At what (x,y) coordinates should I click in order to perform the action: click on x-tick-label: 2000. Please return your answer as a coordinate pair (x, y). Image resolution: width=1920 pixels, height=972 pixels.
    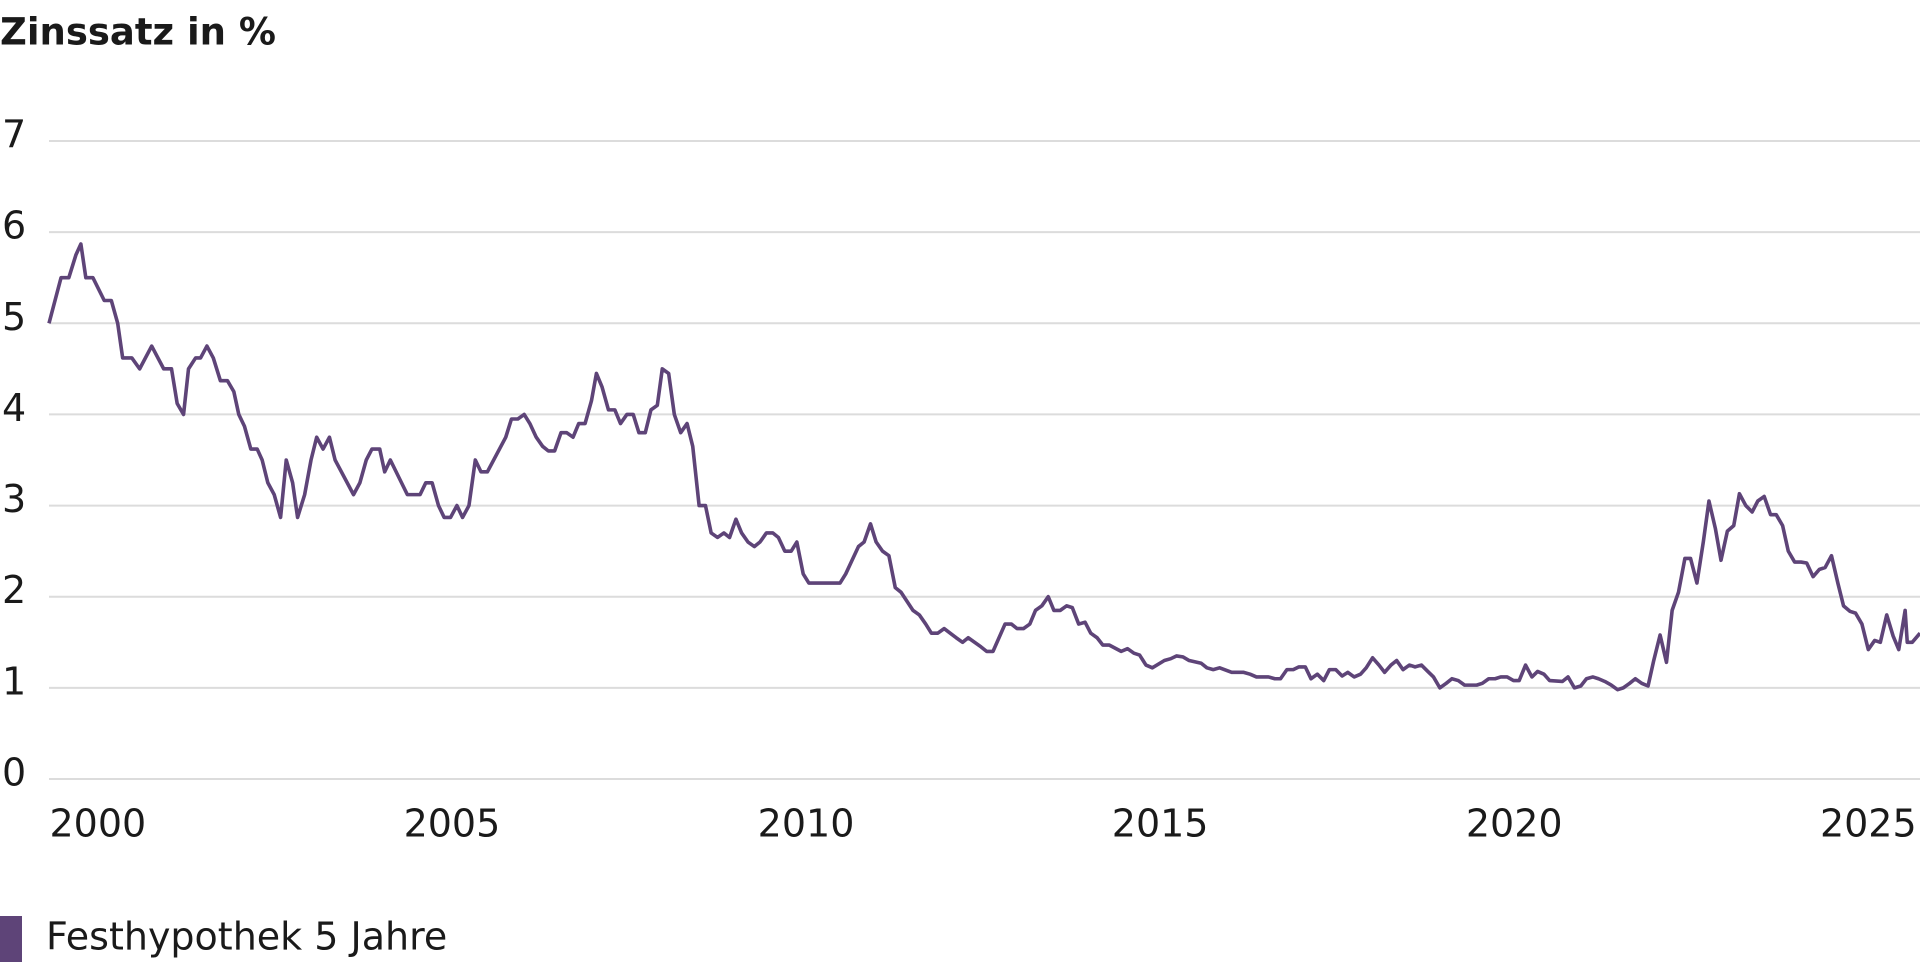
    Looking at the image, I should click on (98, 824).